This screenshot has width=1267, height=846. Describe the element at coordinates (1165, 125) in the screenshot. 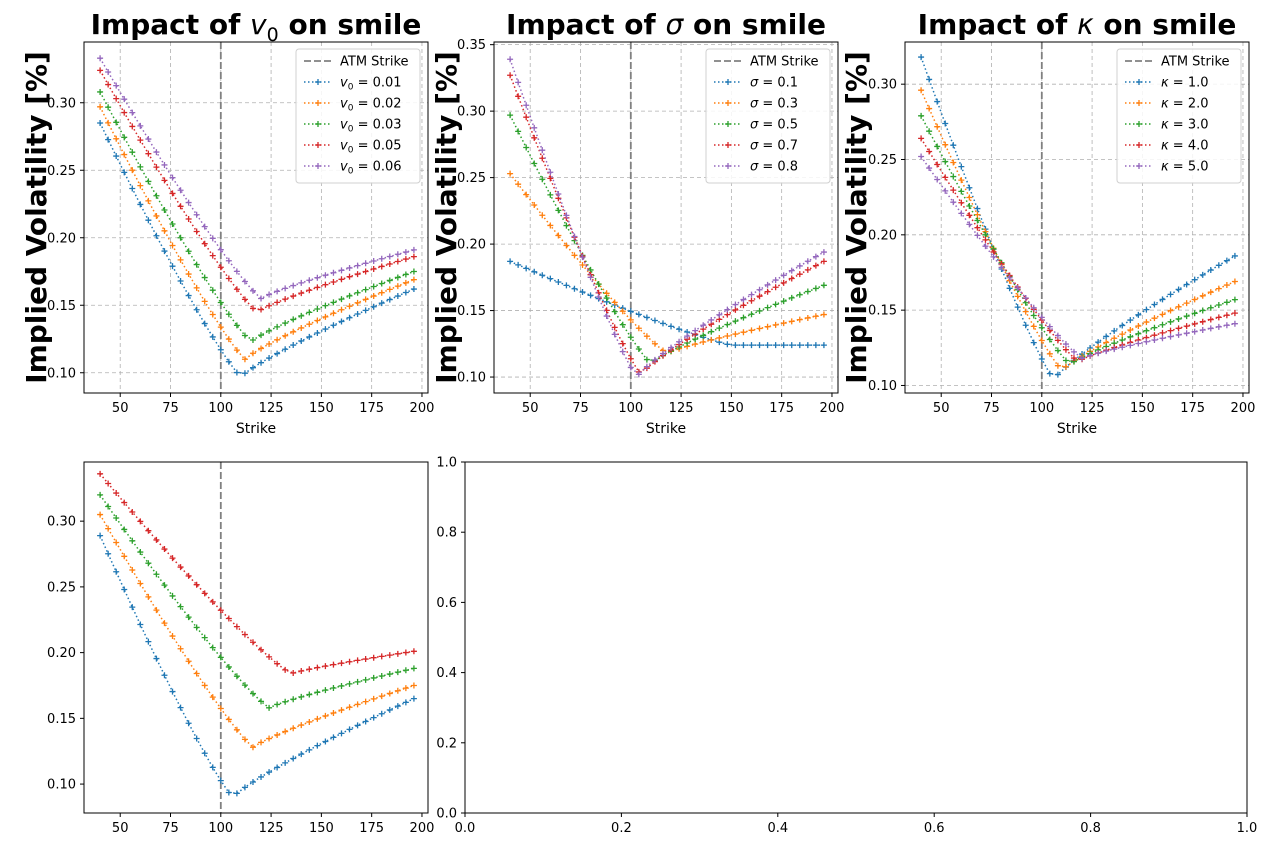

I see `legend-symbol: κ` at that location.